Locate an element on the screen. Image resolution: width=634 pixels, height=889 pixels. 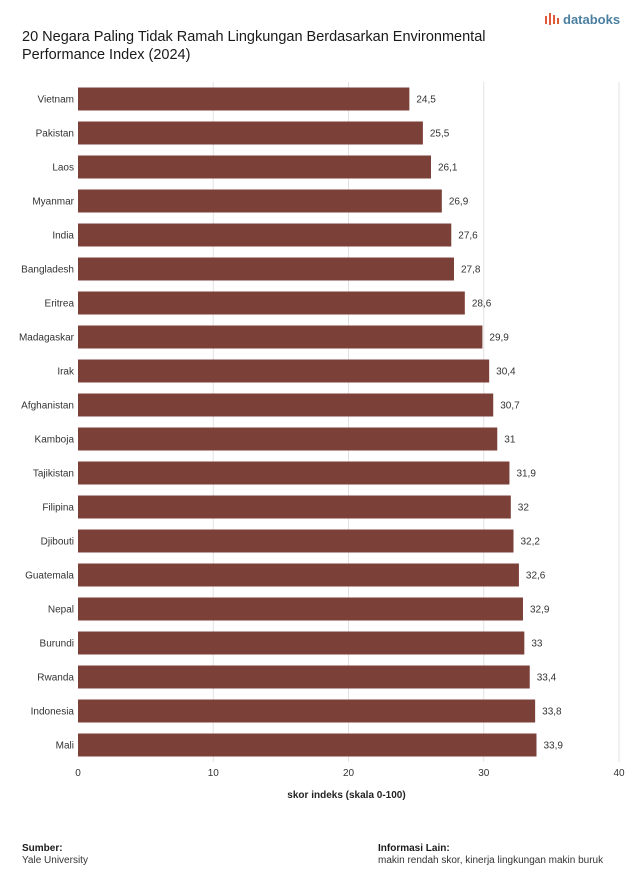
x-axis-title: skor indeks (skala 0-100) is located at coordinates (346, 795).